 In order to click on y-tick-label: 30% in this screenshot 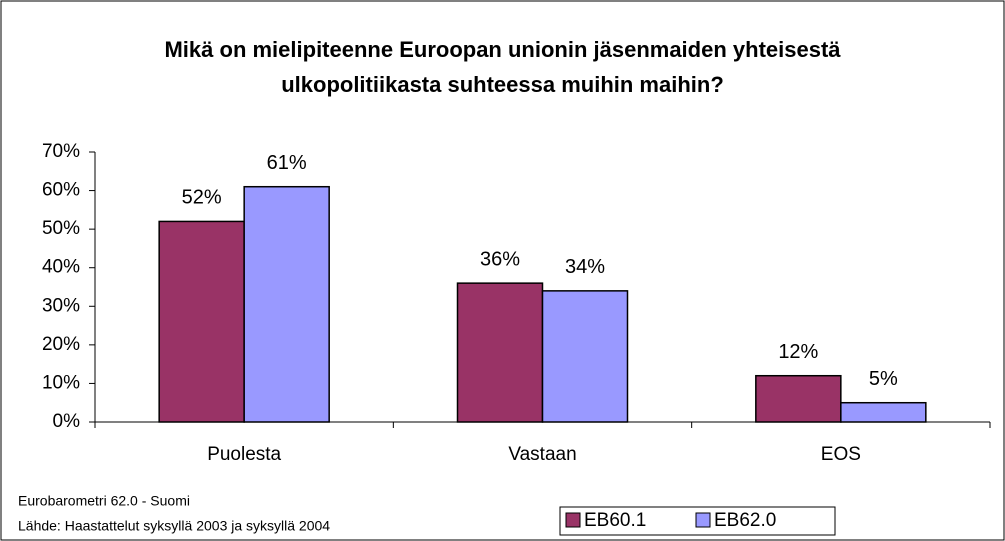, I will do `click(61, 305)`.